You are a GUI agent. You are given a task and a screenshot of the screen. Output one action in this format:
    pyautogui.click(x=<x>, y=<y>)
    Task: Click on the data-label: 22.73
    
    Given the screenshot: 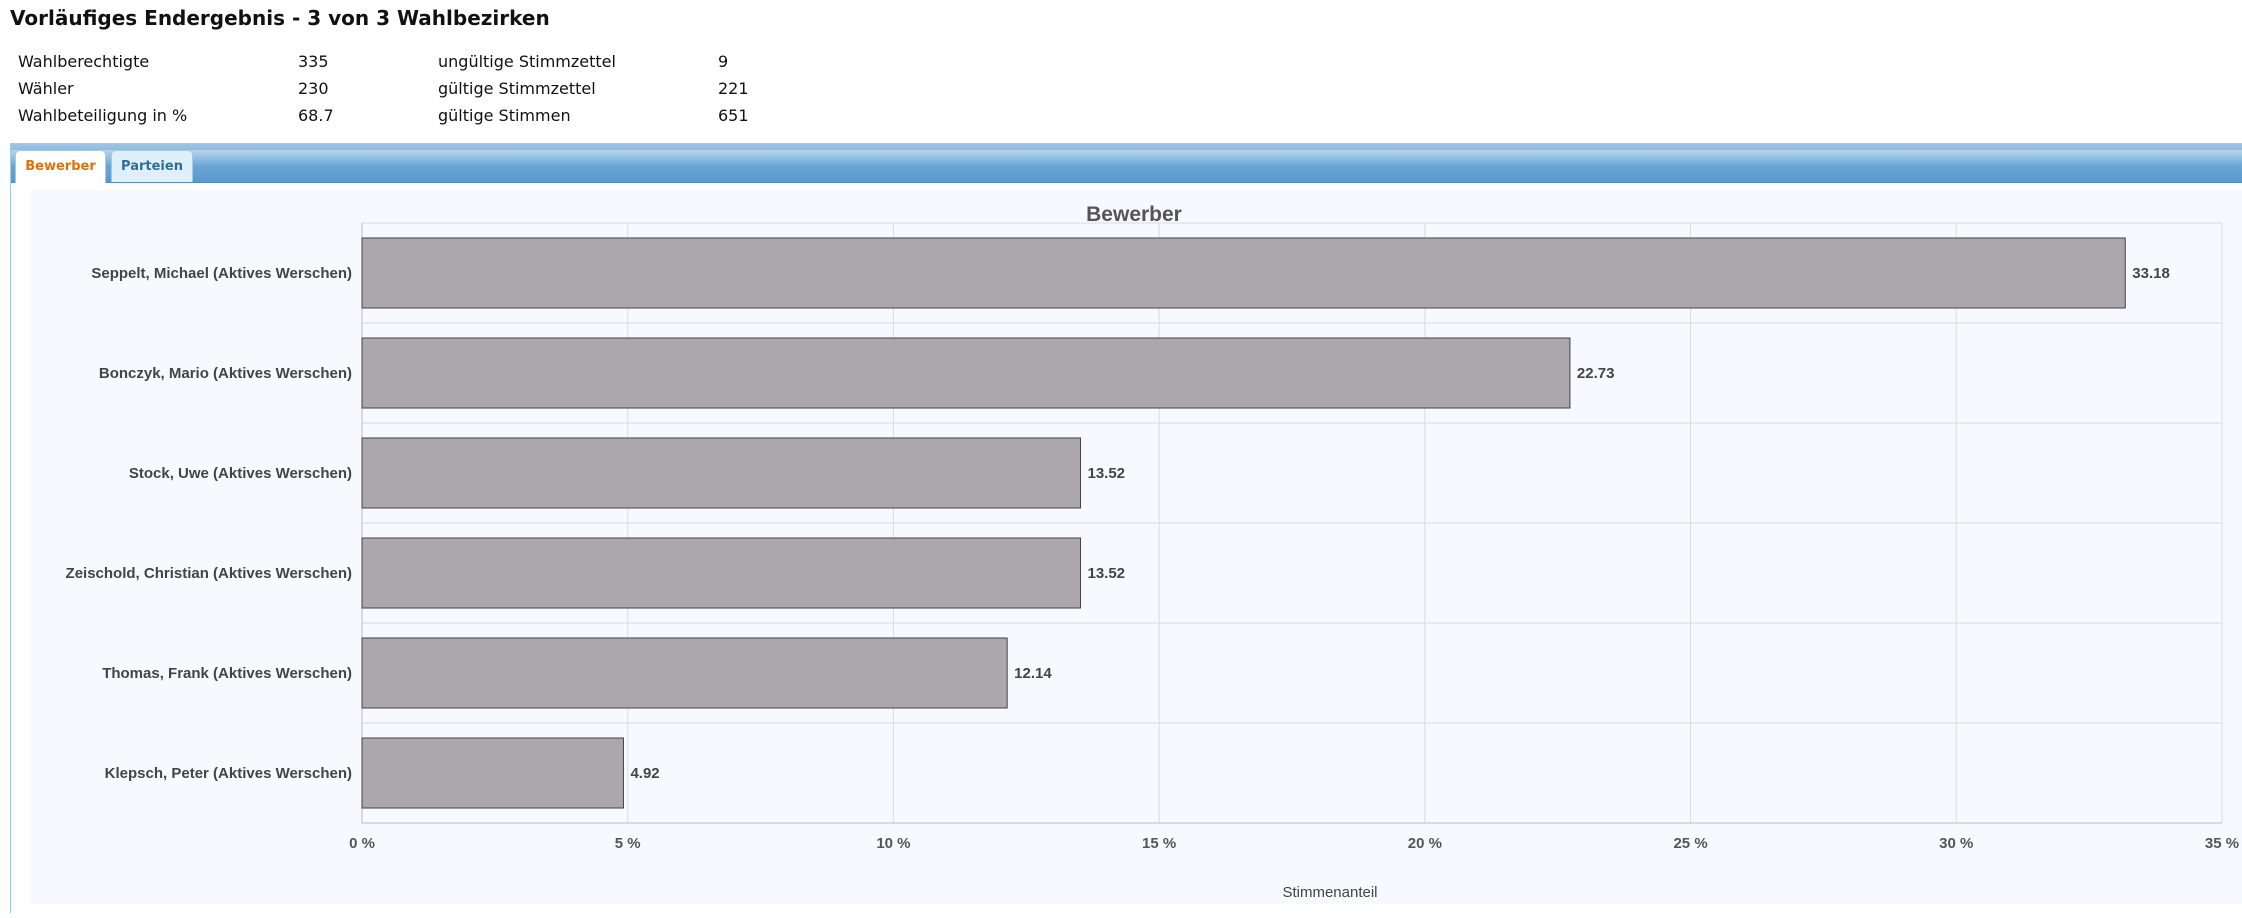 What is the action you would take?
    pyautogui.click(x=1596, y=373)
    